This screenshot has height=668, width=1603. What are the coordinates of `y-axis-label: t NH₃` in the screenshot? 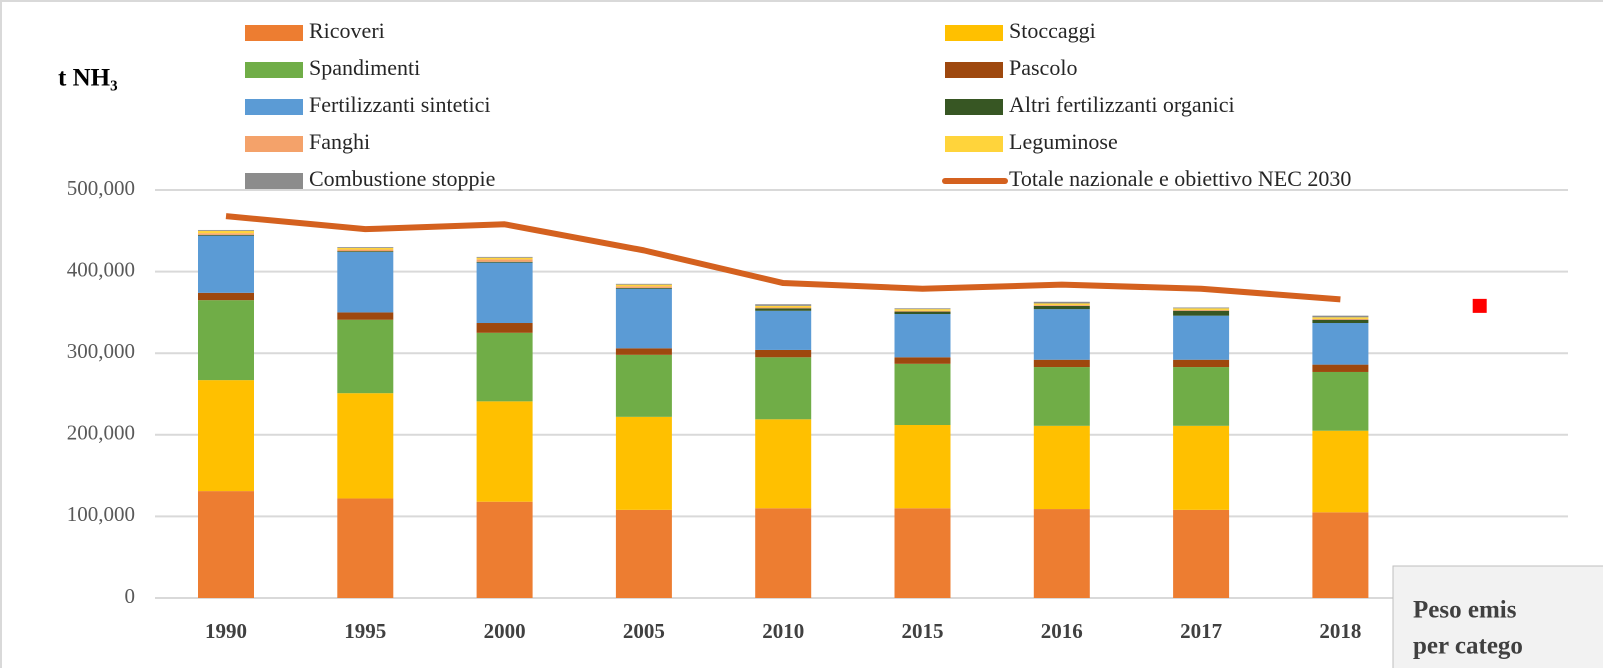 It's located at (88, 78).